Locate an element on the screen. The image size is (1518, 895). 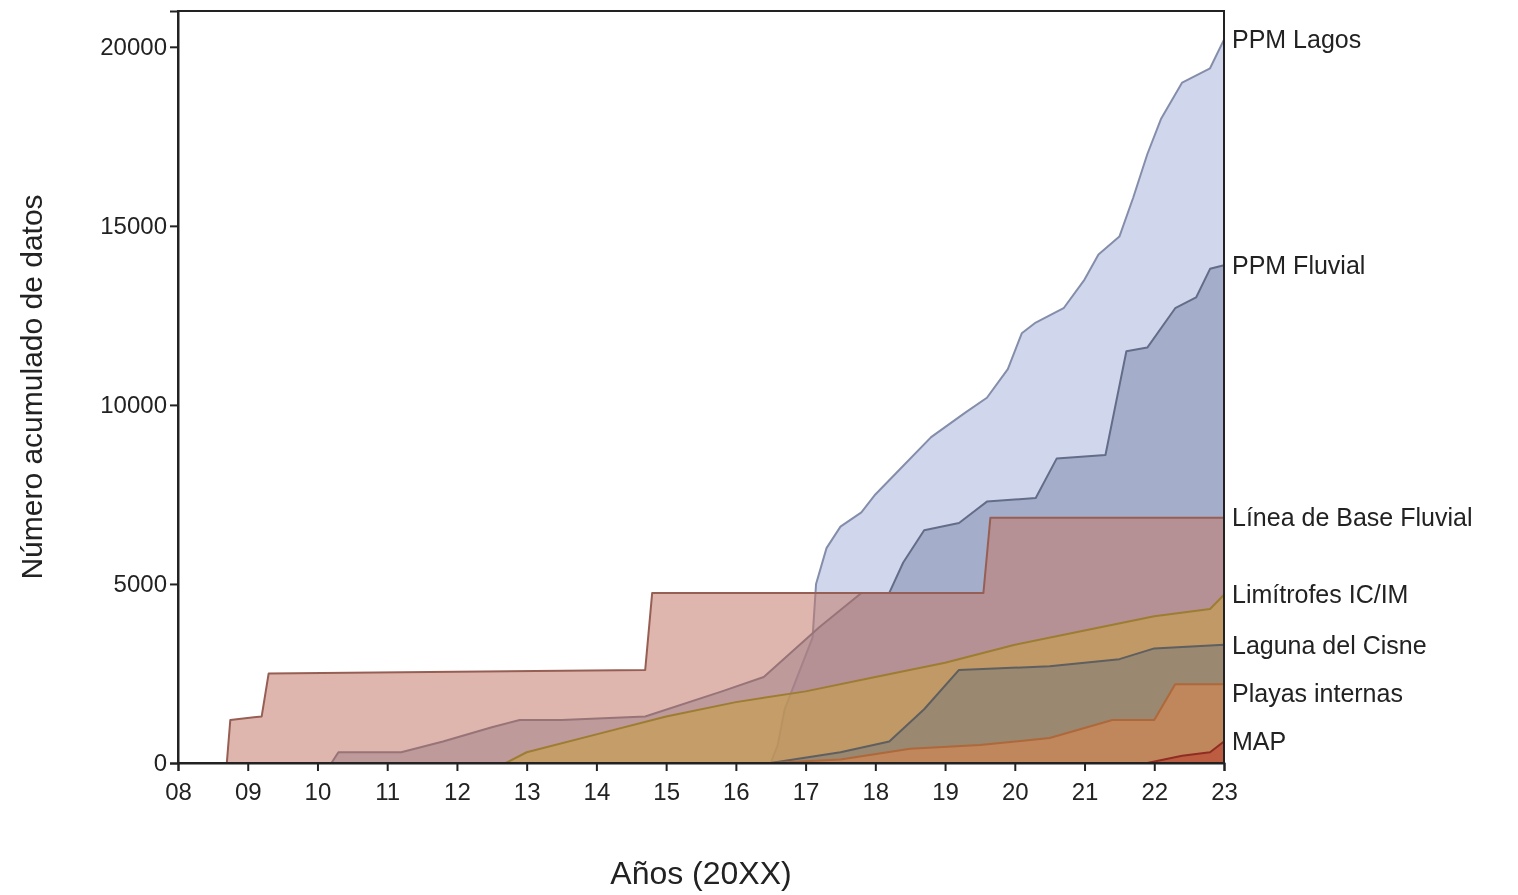
x-tick-label: 17 is located at coordinates (806, 792).